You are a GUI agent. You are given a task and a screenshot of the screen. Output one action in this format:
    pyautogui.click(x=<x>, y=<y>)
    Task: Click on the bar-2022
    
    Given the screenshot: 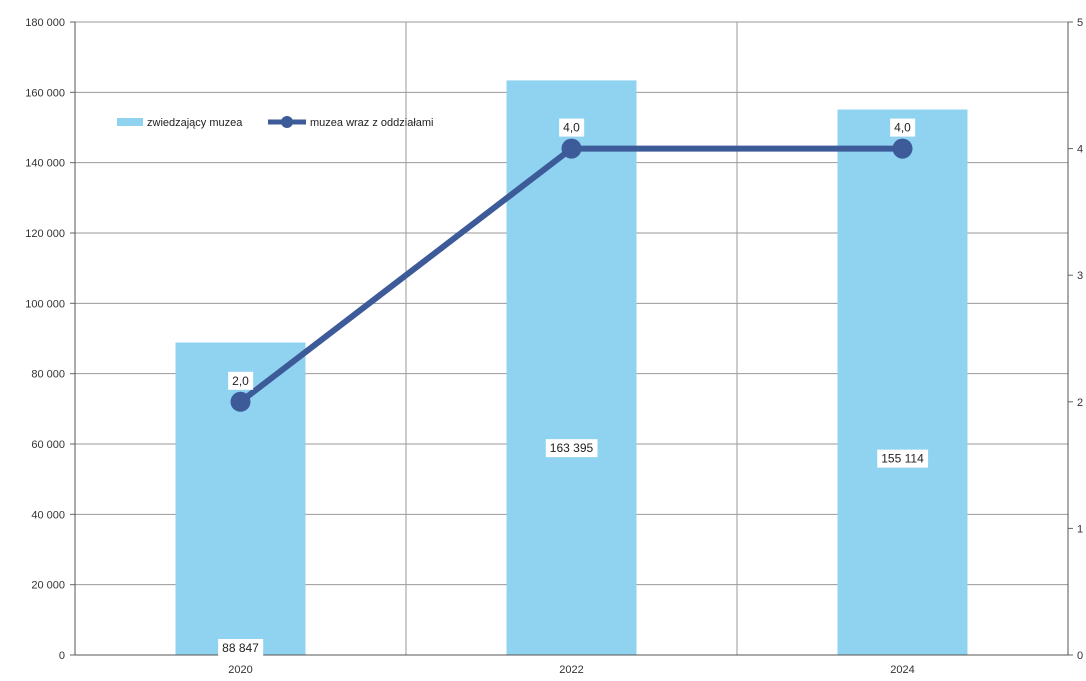 What is the action you would take?
    pyautogui.click(x=571, y=368)
    